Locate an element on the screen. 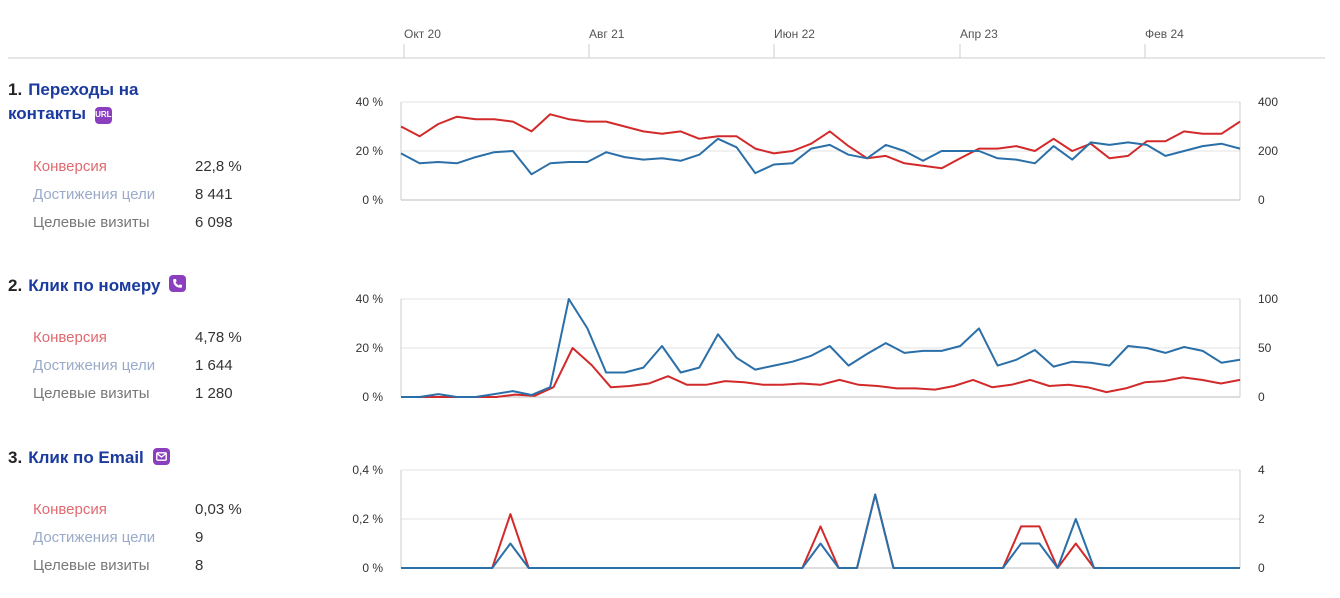  metric-value: 4,78 % is located at coordinates (218, 337).